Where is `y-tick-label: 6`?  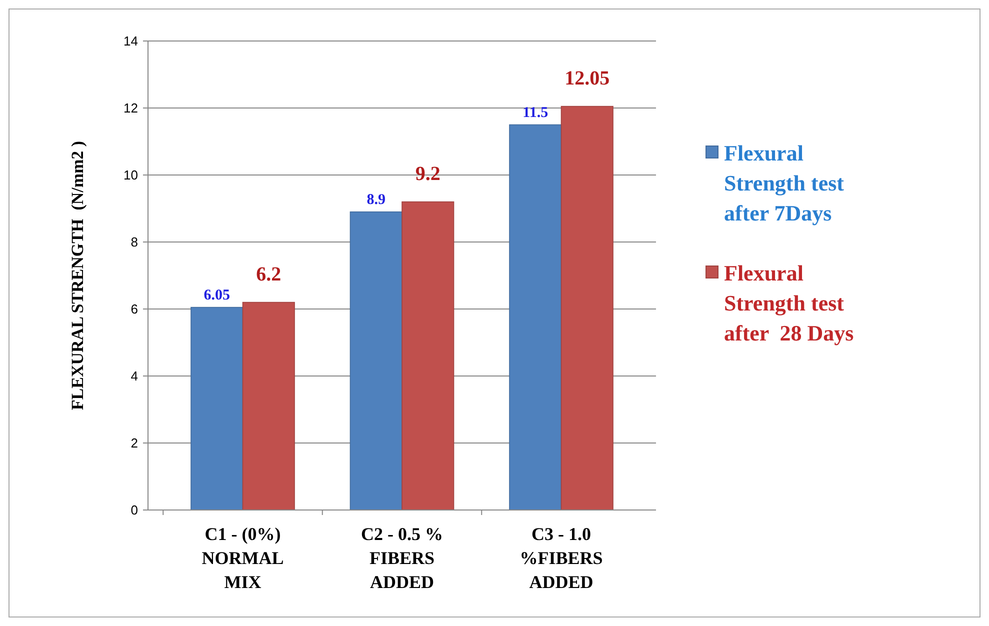
y-tick-label: 6 is located at coordinates (134, 309).